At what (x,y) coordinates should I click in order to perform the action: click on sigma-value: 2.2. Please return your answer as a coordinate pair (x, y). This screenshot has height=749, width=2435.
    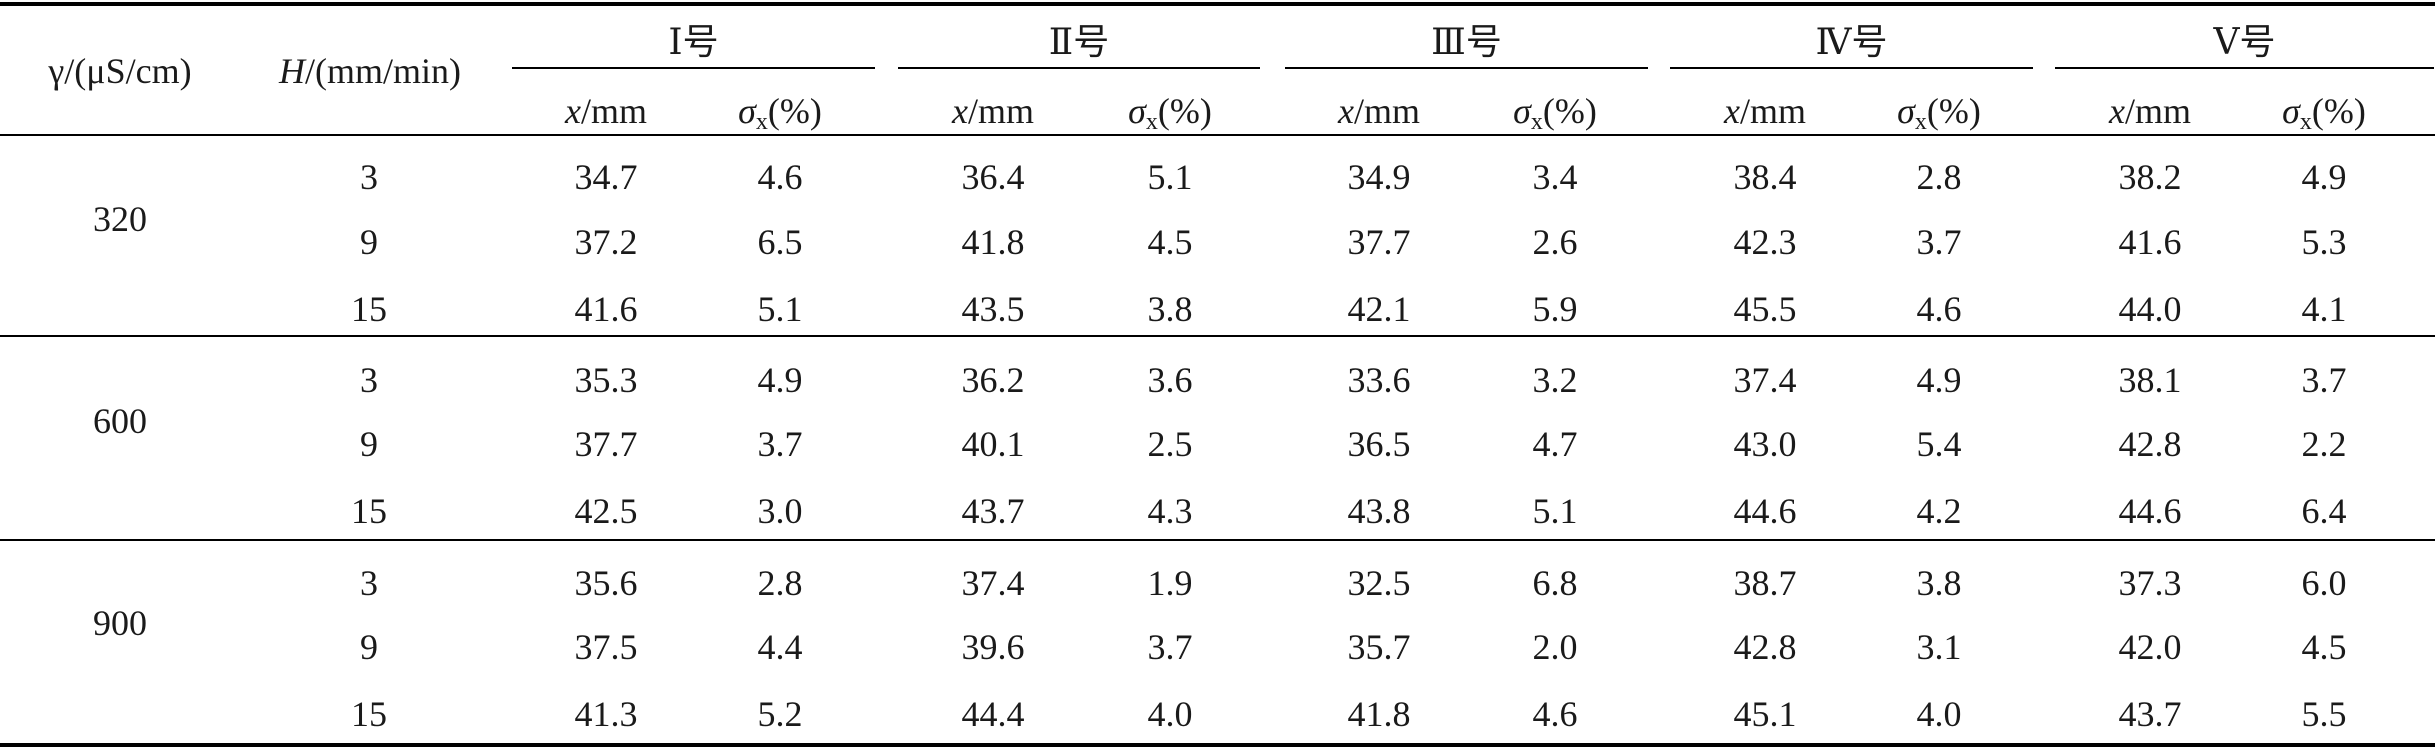
    Looking at the image, I should click on (2324, 444).